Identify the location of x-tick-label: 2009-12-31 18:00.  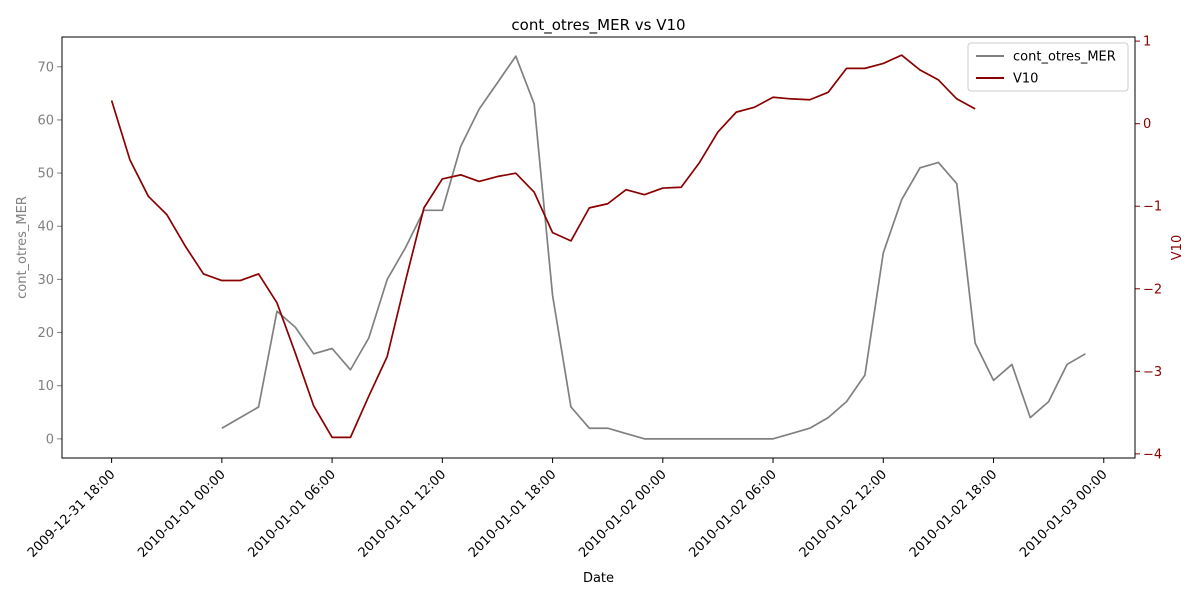
(71, 513).